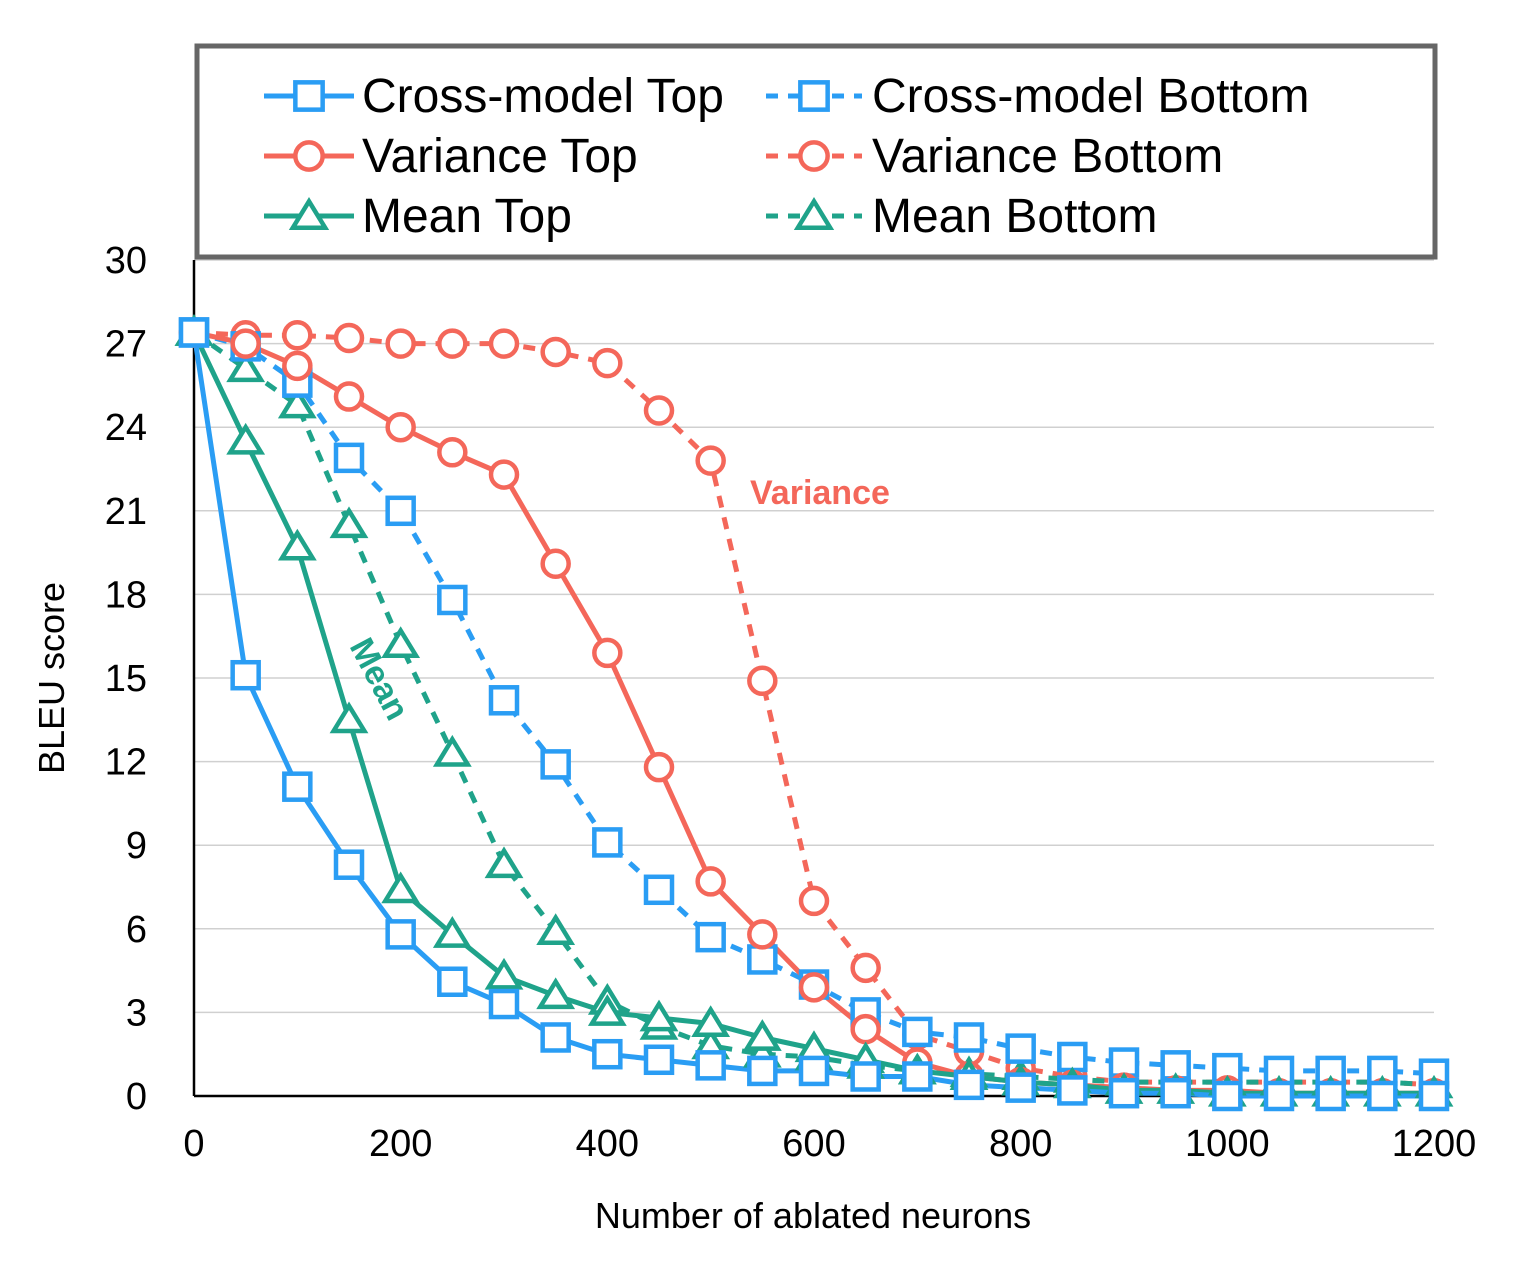 This screenshot has width=1528, height=1282. Describe the element at coordinates (814, 156) in the screenshot. I see `legend-marker-variance-bottom` at that location.